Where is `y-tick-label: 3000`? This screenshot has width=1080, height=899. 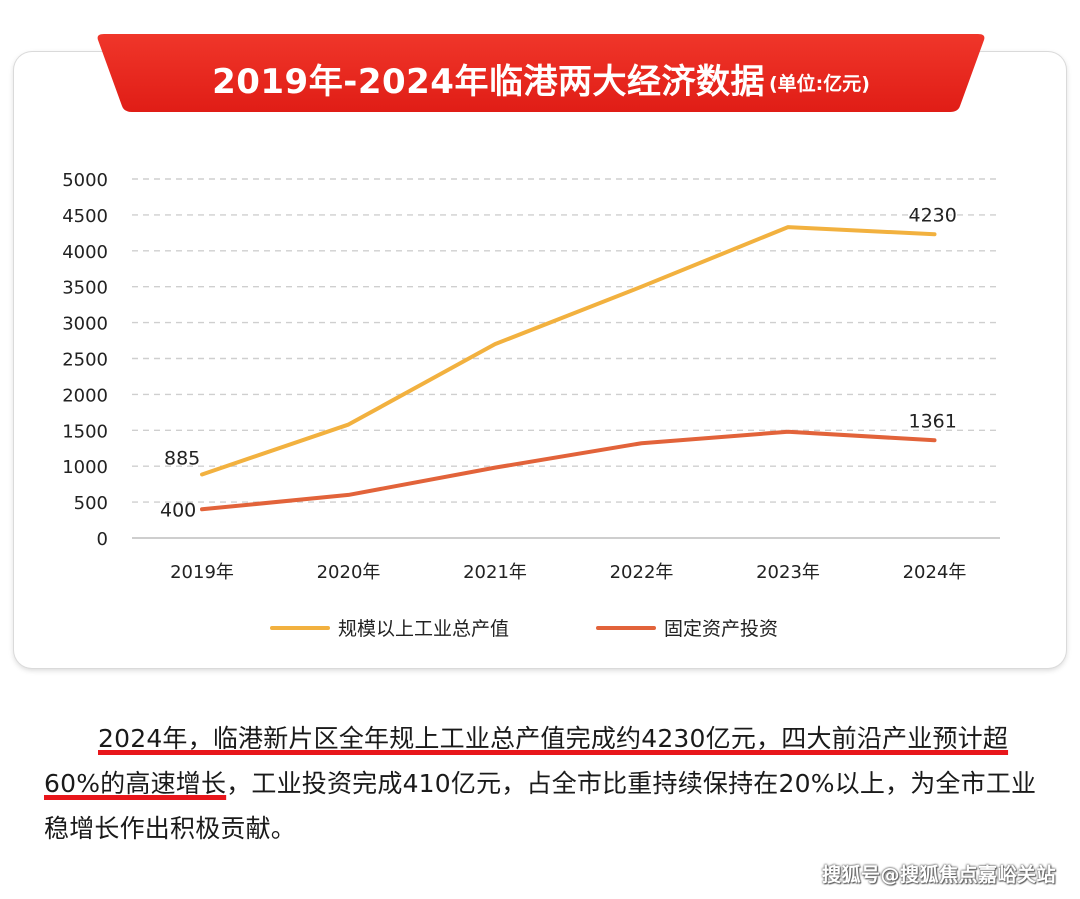 y-tick-label: 3000 is located at coordinates (85, 324).